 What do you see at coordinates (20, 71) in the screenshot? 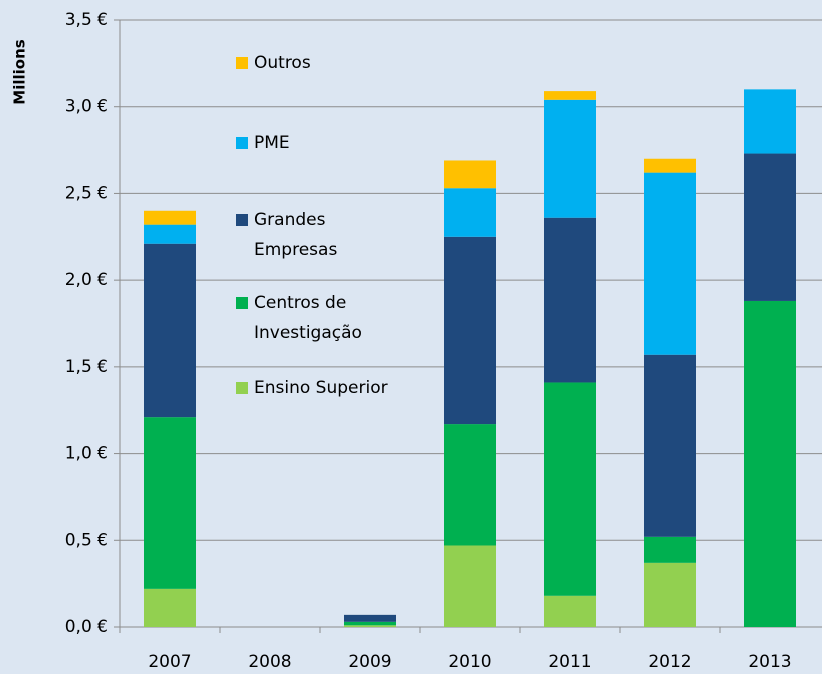
I see `y-axis-label: Millions` at bounding box center [20, 71].